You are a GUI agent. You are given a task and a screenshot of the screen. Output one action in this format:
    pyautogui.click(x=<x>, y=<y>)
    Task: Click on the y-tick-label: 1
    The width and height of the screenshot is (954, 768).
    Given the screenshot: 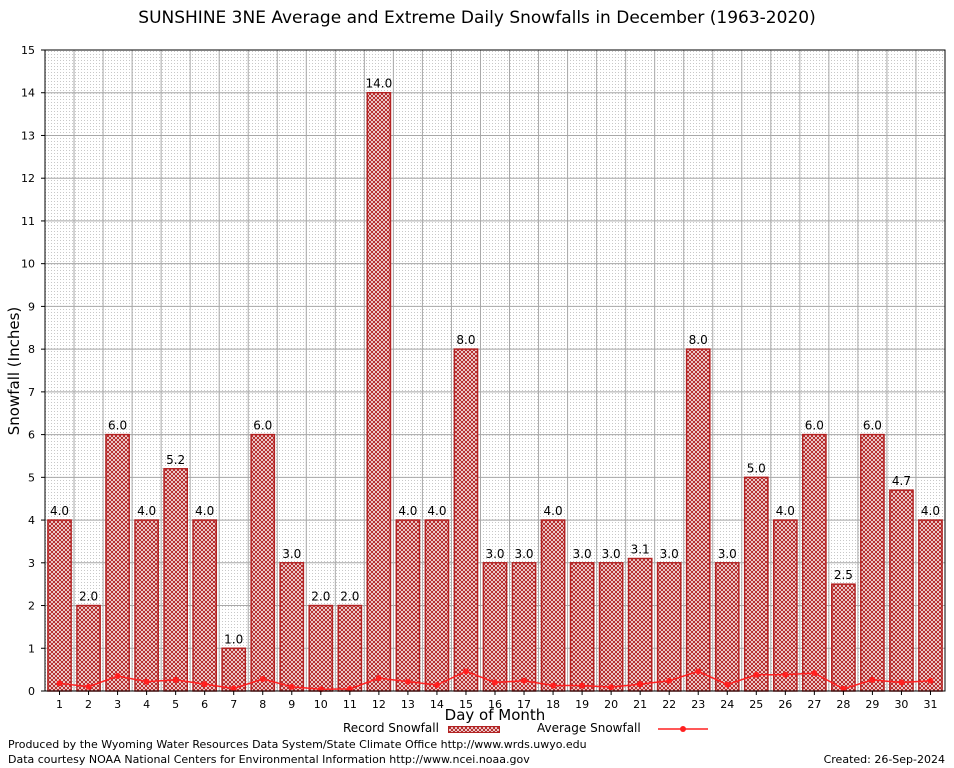 What is the action you would take?
    pyautogui.click(x=31, y=648)
    